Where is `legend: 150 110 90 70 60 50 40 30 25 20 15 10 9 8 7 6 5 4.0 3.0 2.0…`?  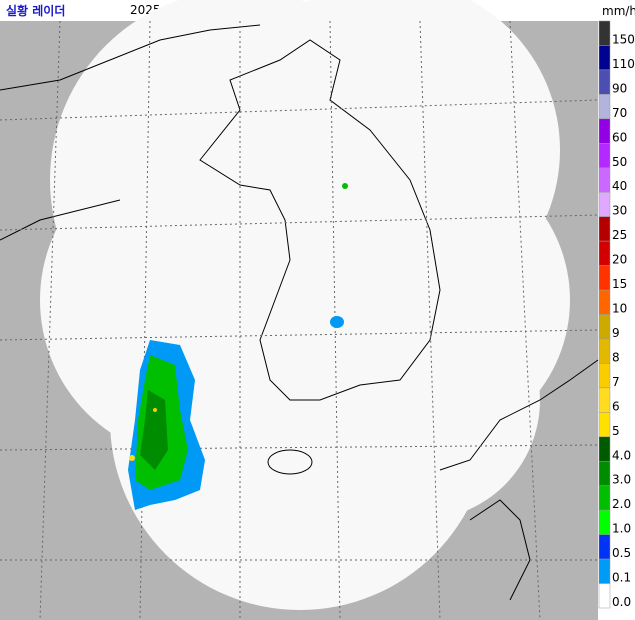
legend: 150 110 90 70 60 50 40 30 25 20 15 10 9 8 7 6 5 4.0 3.0 2.0… is located at coordinates (616, 314).